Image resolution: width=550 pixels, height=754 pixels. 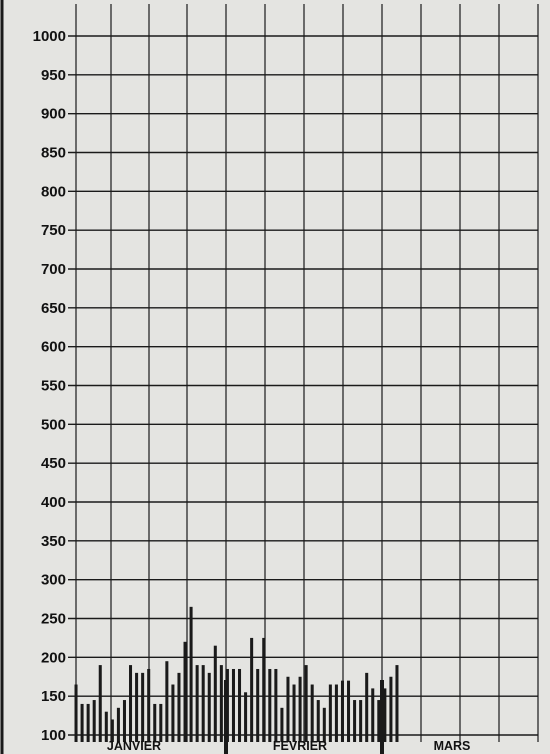 What do you see at coordinates (53, 308) in the screenshot?
I see `y-tick-label: 650` at bounding box center [53, 308].